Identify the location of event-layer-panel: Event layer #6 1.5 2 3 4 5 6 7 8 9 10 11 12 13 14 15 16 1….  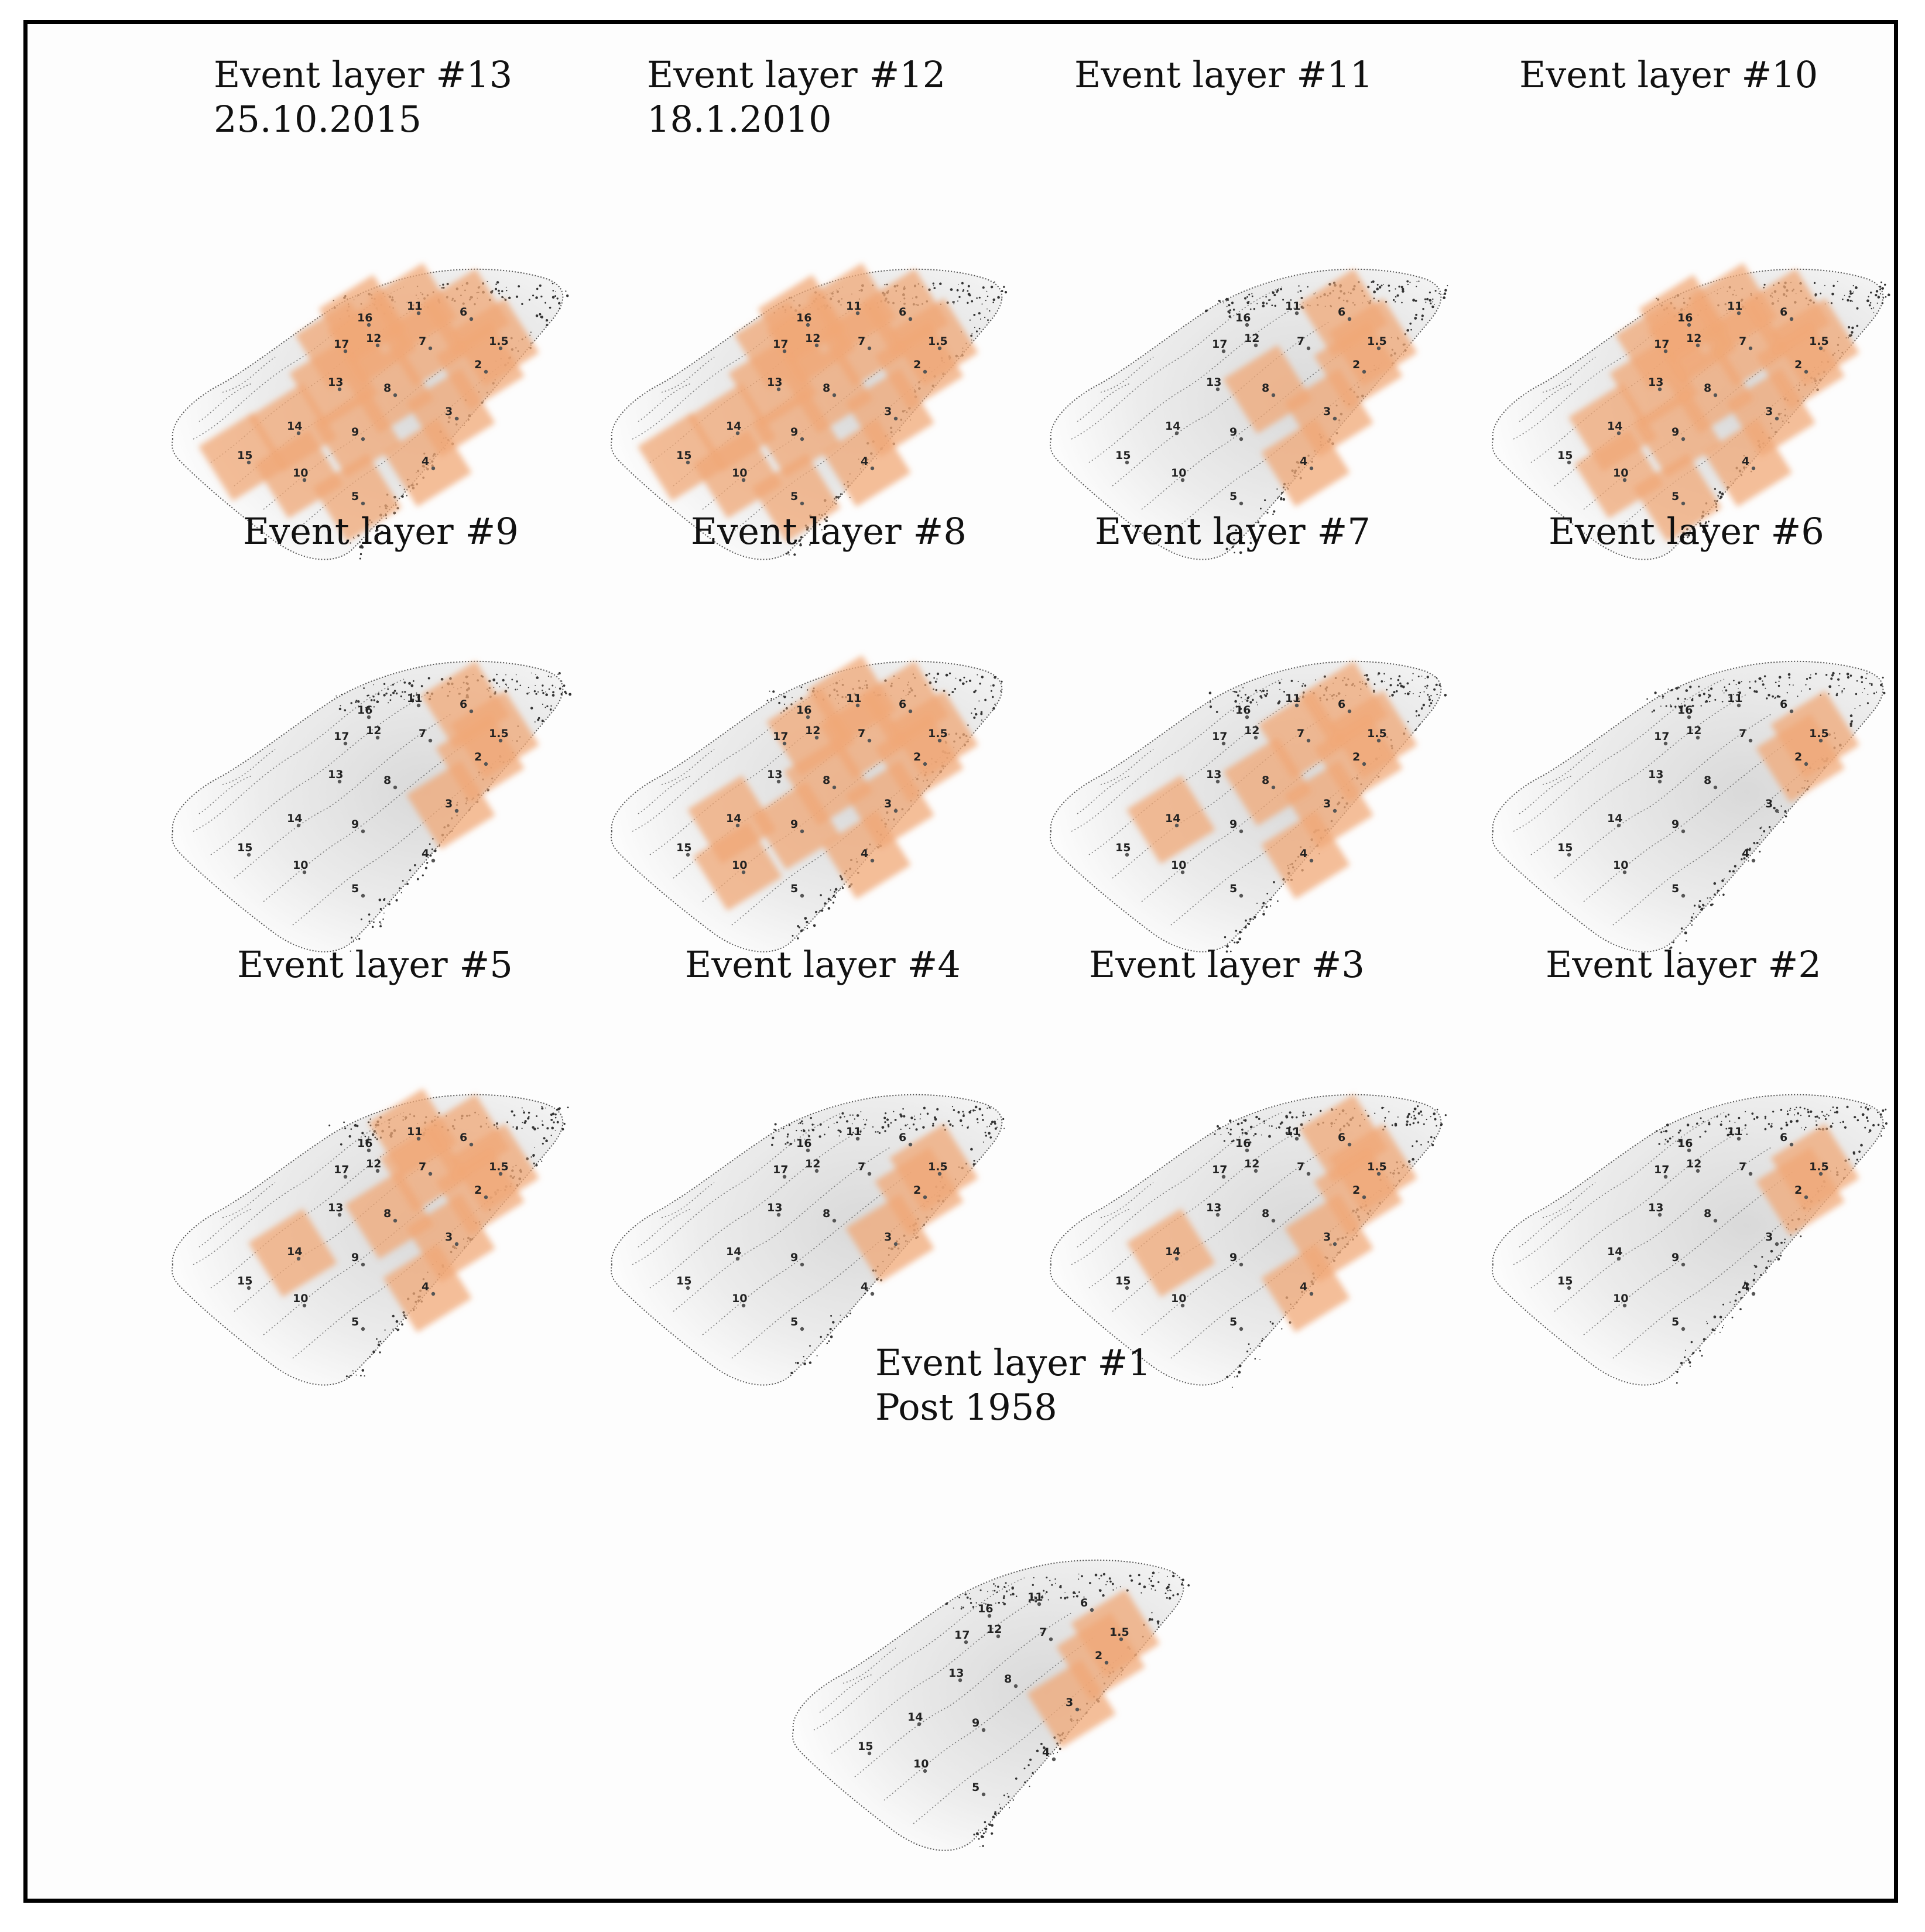
(1701, 732).